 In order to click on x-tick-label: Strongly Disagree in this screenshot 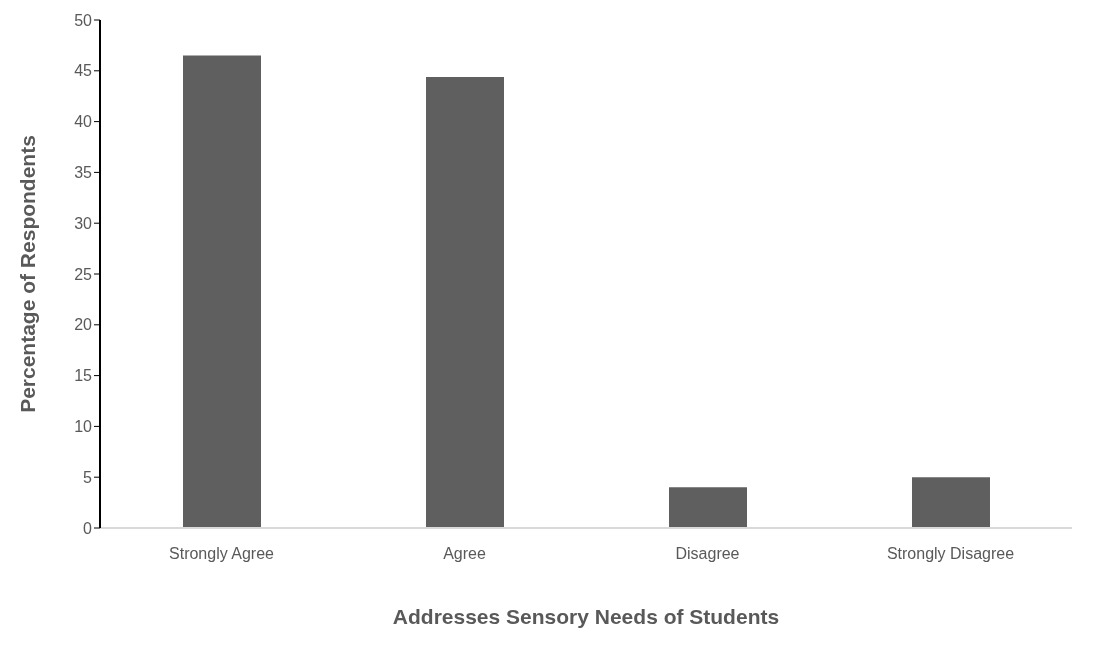, I will do `click(950, 554)`.